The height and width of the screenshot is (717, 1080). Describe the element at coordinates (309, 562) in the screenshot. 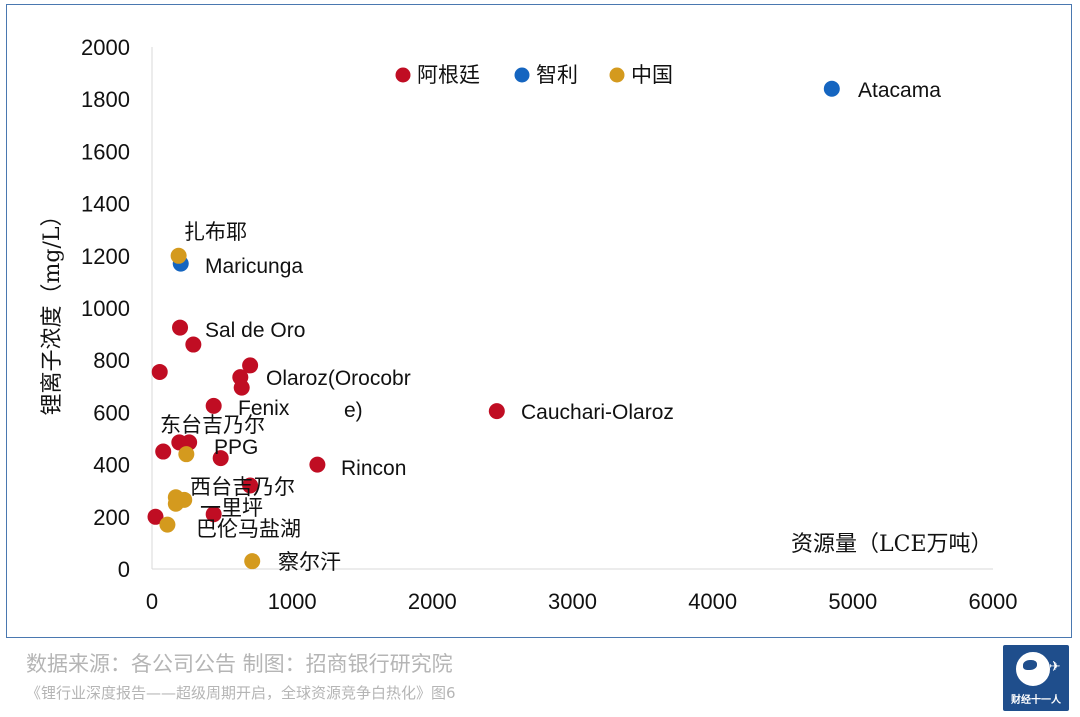

I see `point-label-chaerhan: 察尔汗` at that location.